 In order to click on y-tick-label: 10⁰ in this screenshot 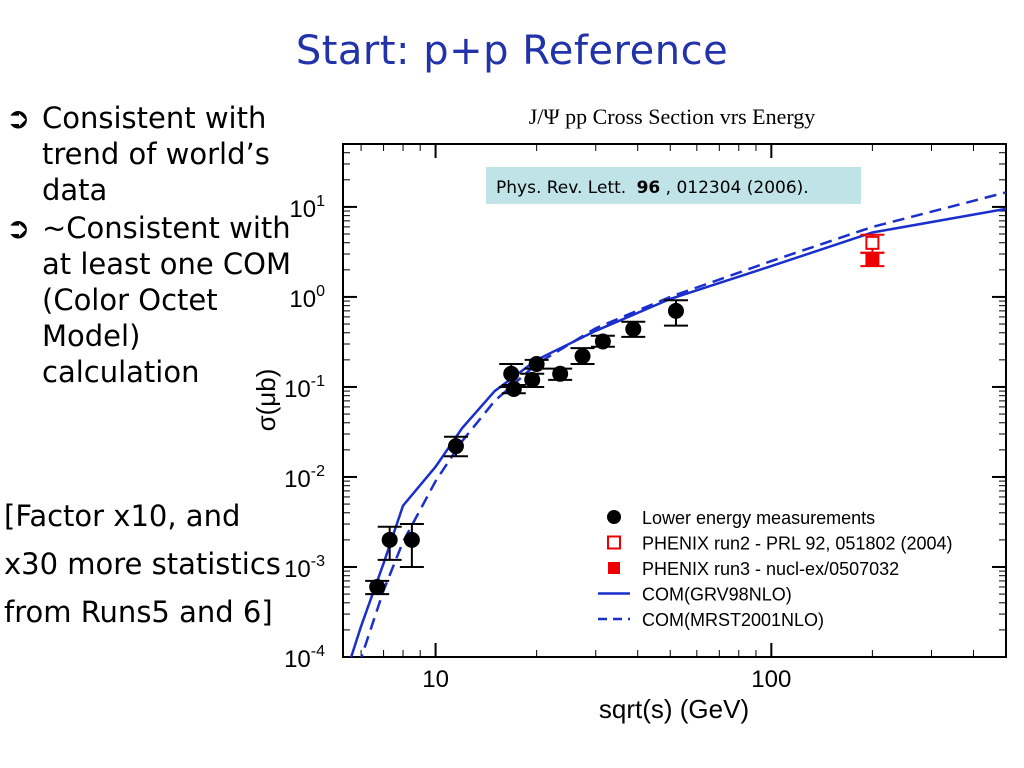, I will do `click(307, 298)`.